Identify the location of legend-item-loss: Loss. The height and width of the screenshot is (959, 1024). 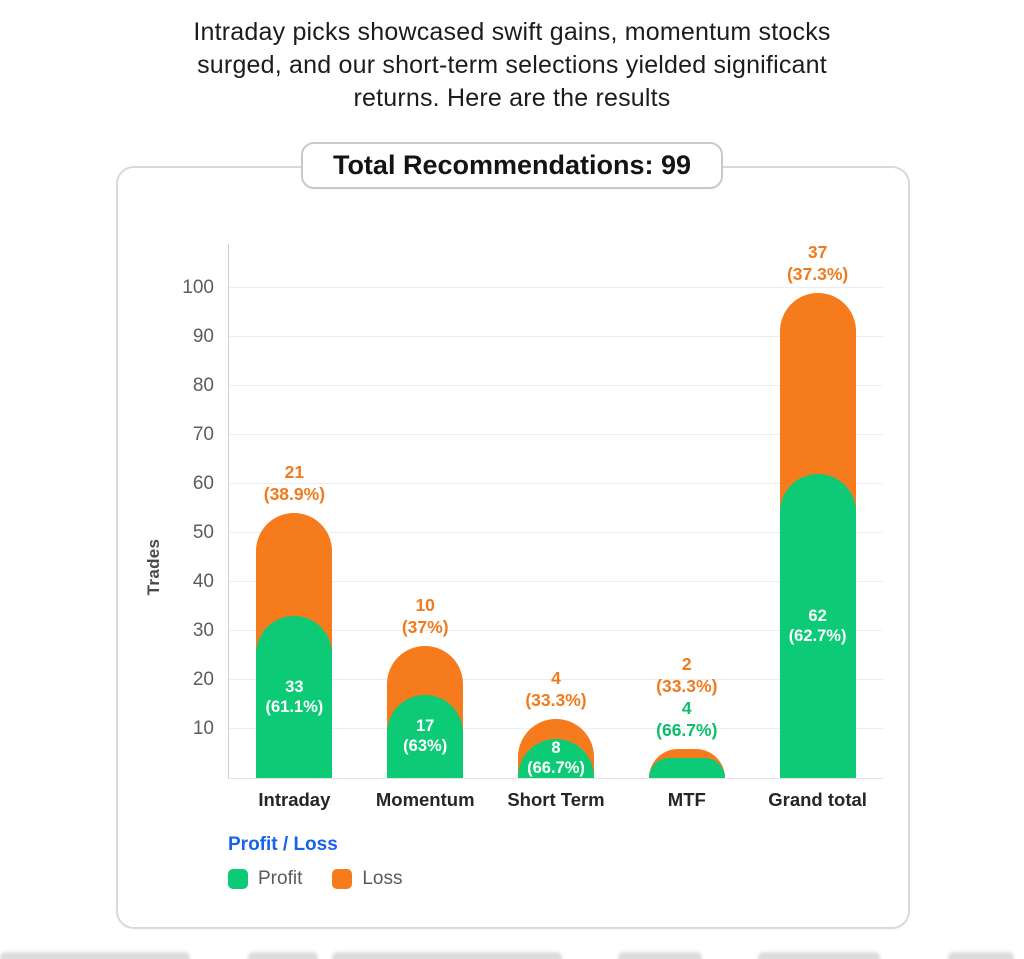
(367, 879).